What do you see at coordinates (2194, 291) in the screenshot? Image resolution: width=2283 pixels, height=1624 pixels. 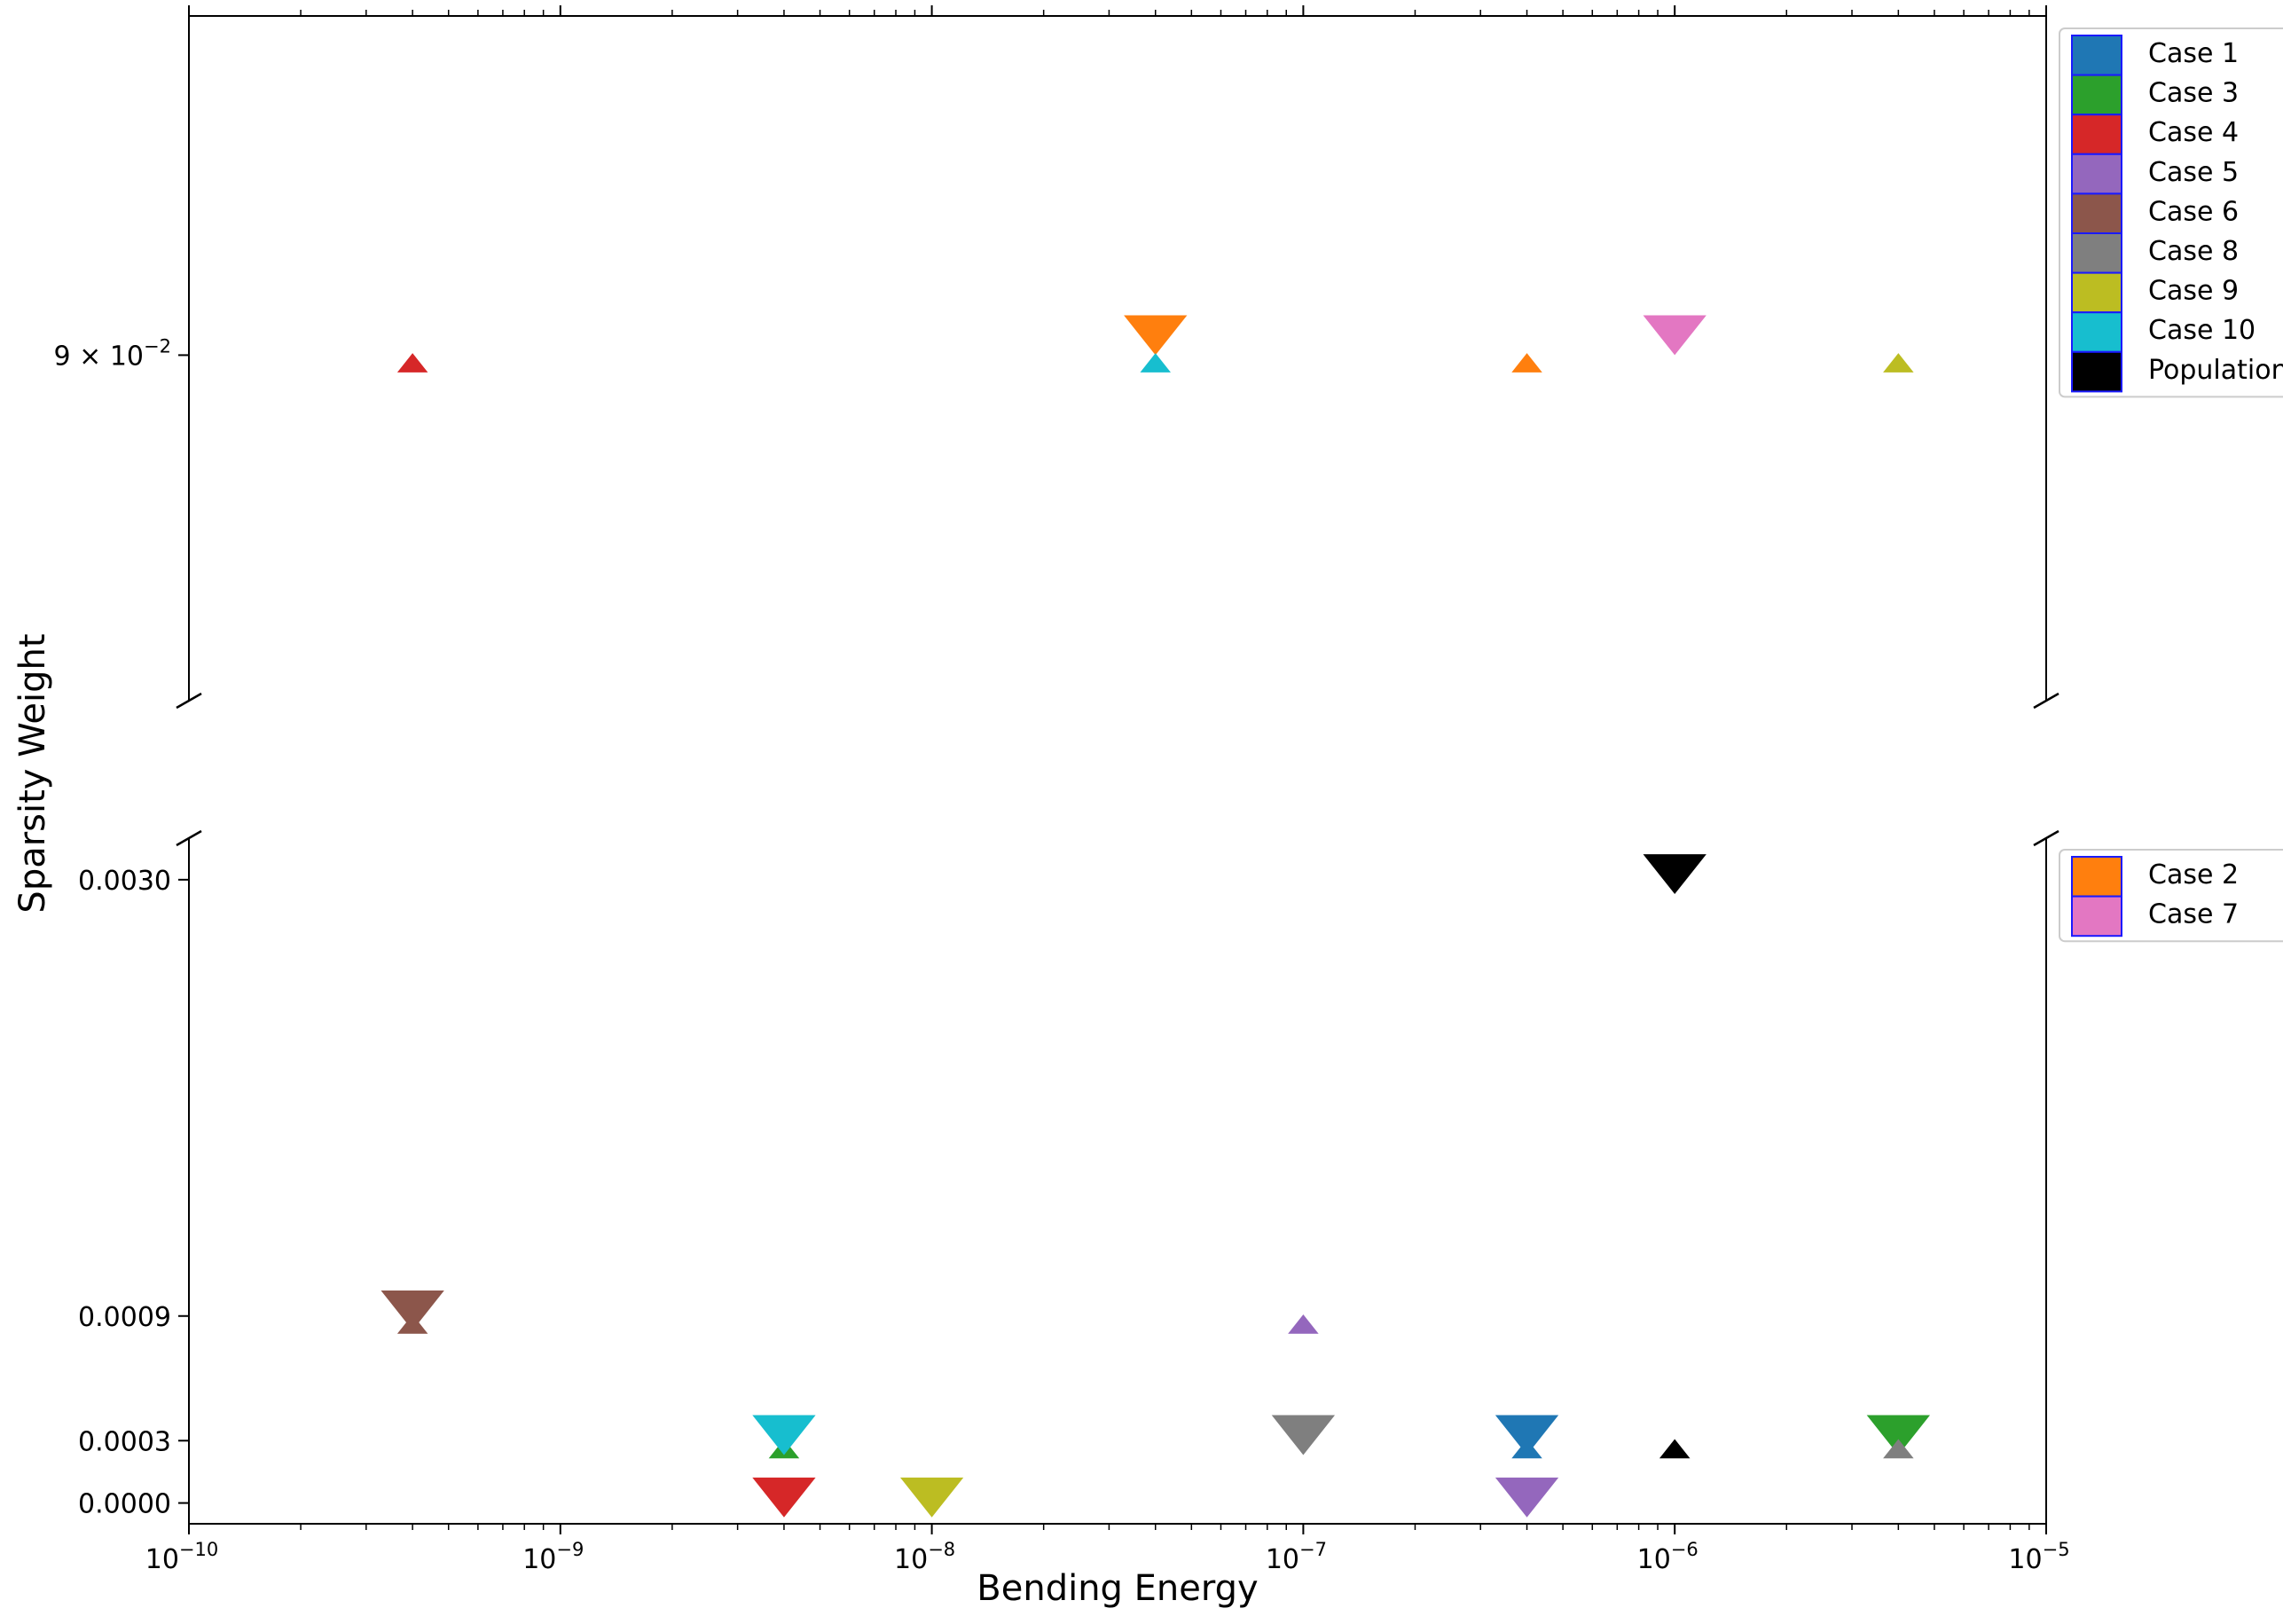 I see `legend-label: Case 9` at bounding box center [2194, 291].